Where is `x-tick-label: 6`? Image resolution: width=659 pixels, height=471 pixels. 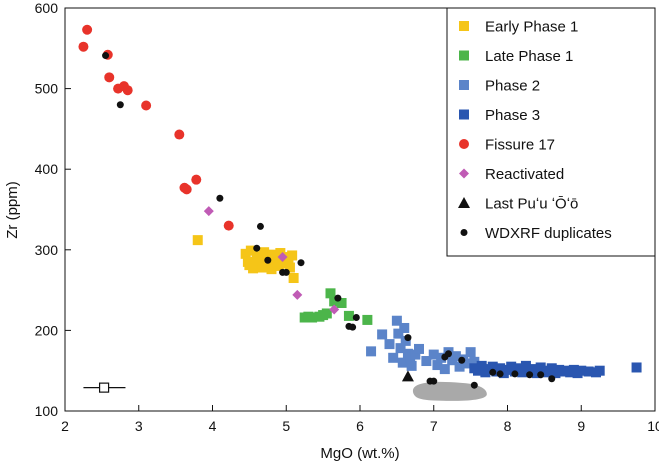
x-tick-label: 6 is located at coordinates (360, 426).